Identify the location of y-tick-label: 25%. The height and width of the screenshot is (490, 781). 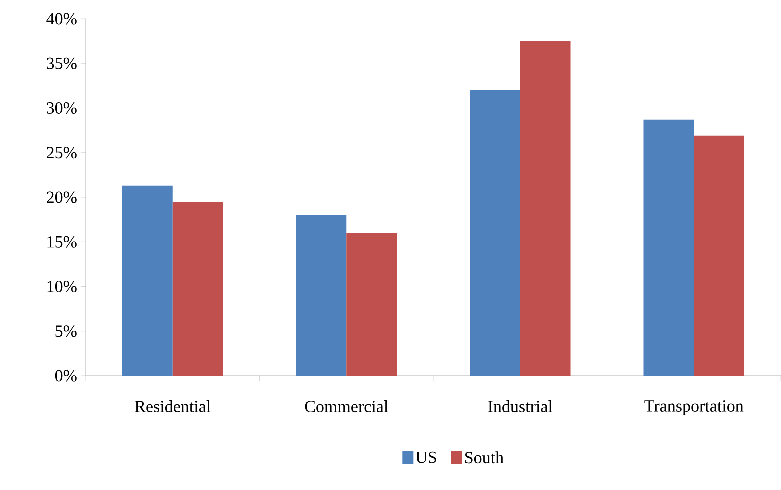
(62, 153).